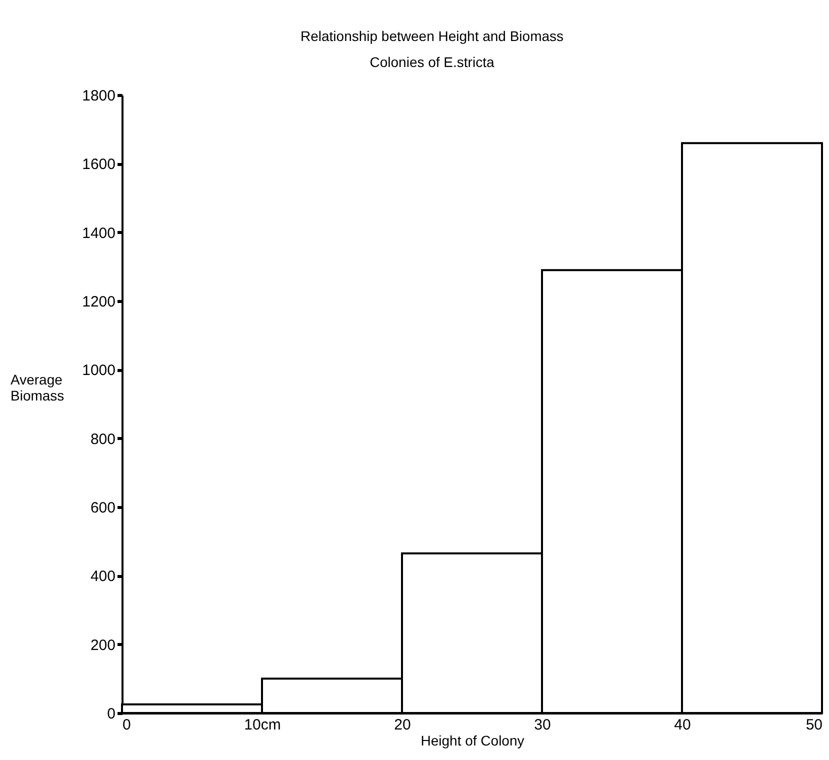 The height and width of the screenshot is (760, 829). I want to click on y-tick-label: 1000, so click(99, 371).